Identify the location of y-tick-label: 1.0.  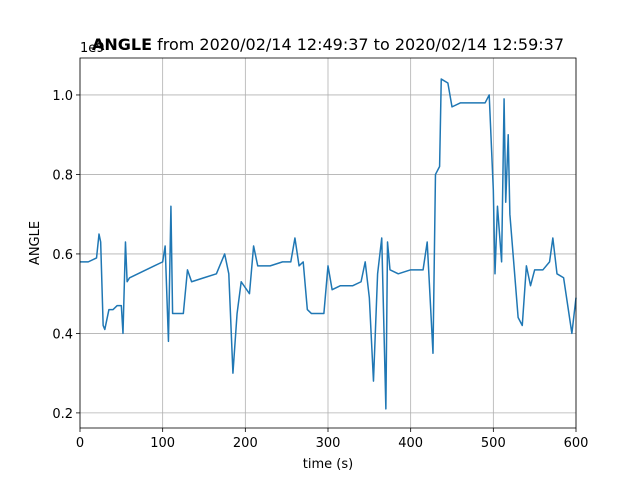
(62, 96).